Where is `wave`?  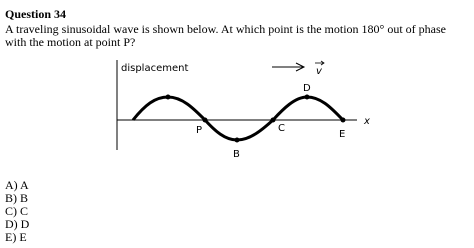
wave is located at coordinates (238, 118).